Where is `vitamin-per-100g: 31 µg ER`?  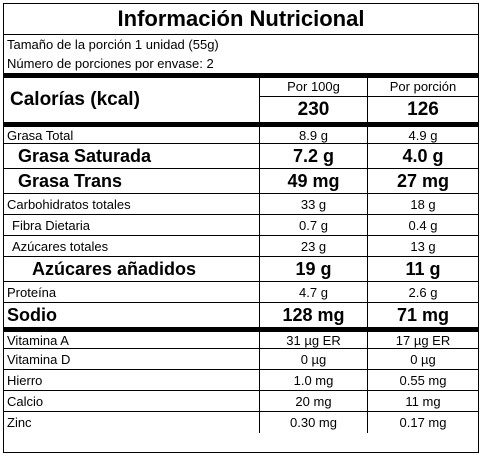
vitamin-per-100g: 31 µg ER is located at coordinates (313, 340).